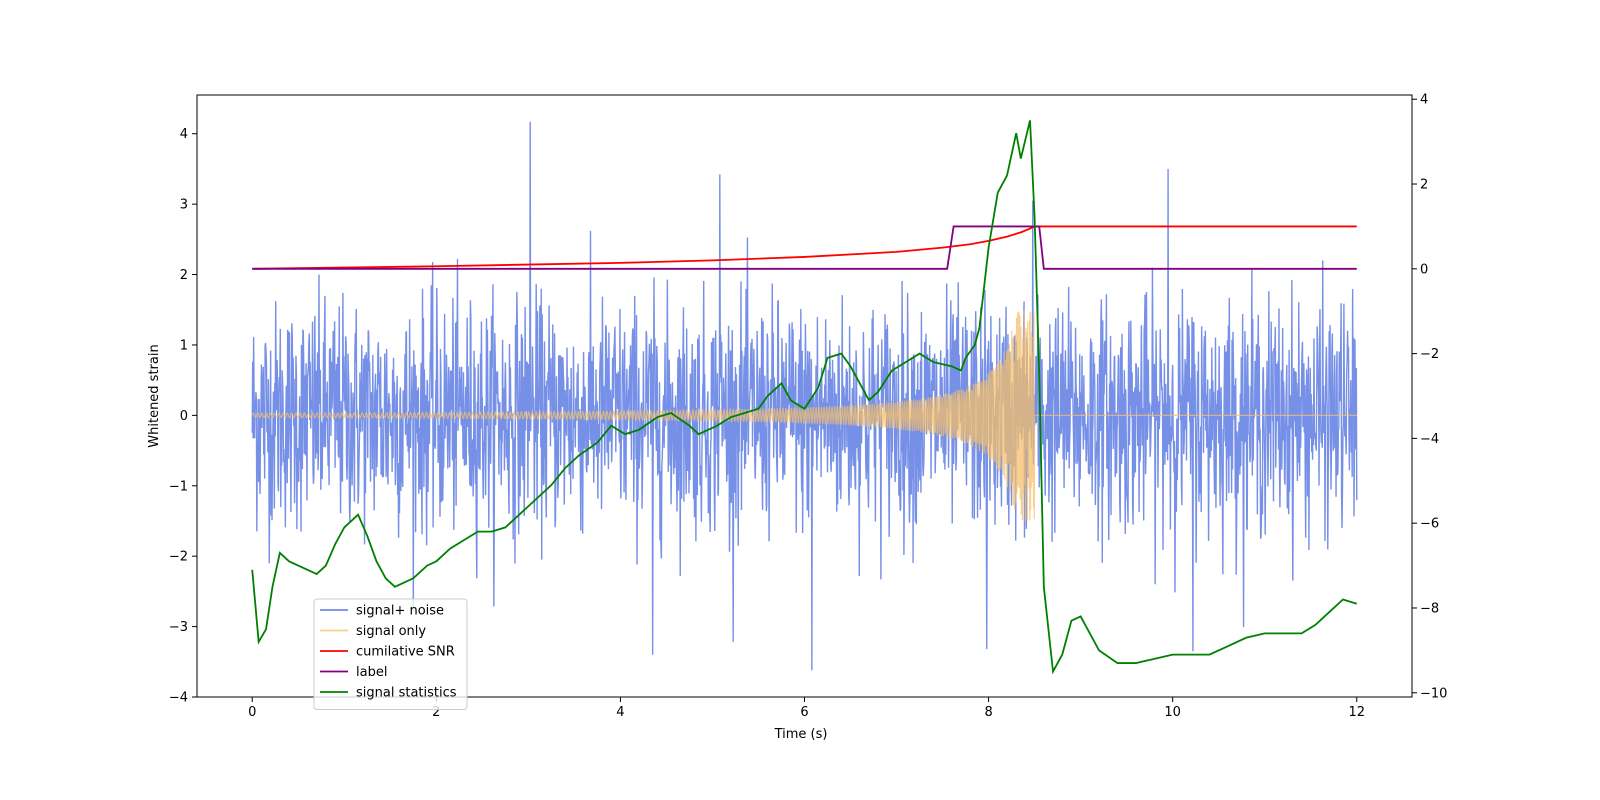 This screenshot has height=800, width=1600. What do you see at coordinates (1429, 439) in the screenshot?
I see `y2-tick-label: −4` at bounding box center [1429, 439].